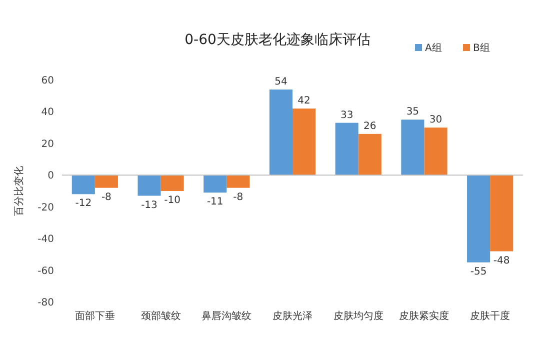 This screenshot has height=357, width=535. I want to click on y-tick-label: -60, so click(46, 271).